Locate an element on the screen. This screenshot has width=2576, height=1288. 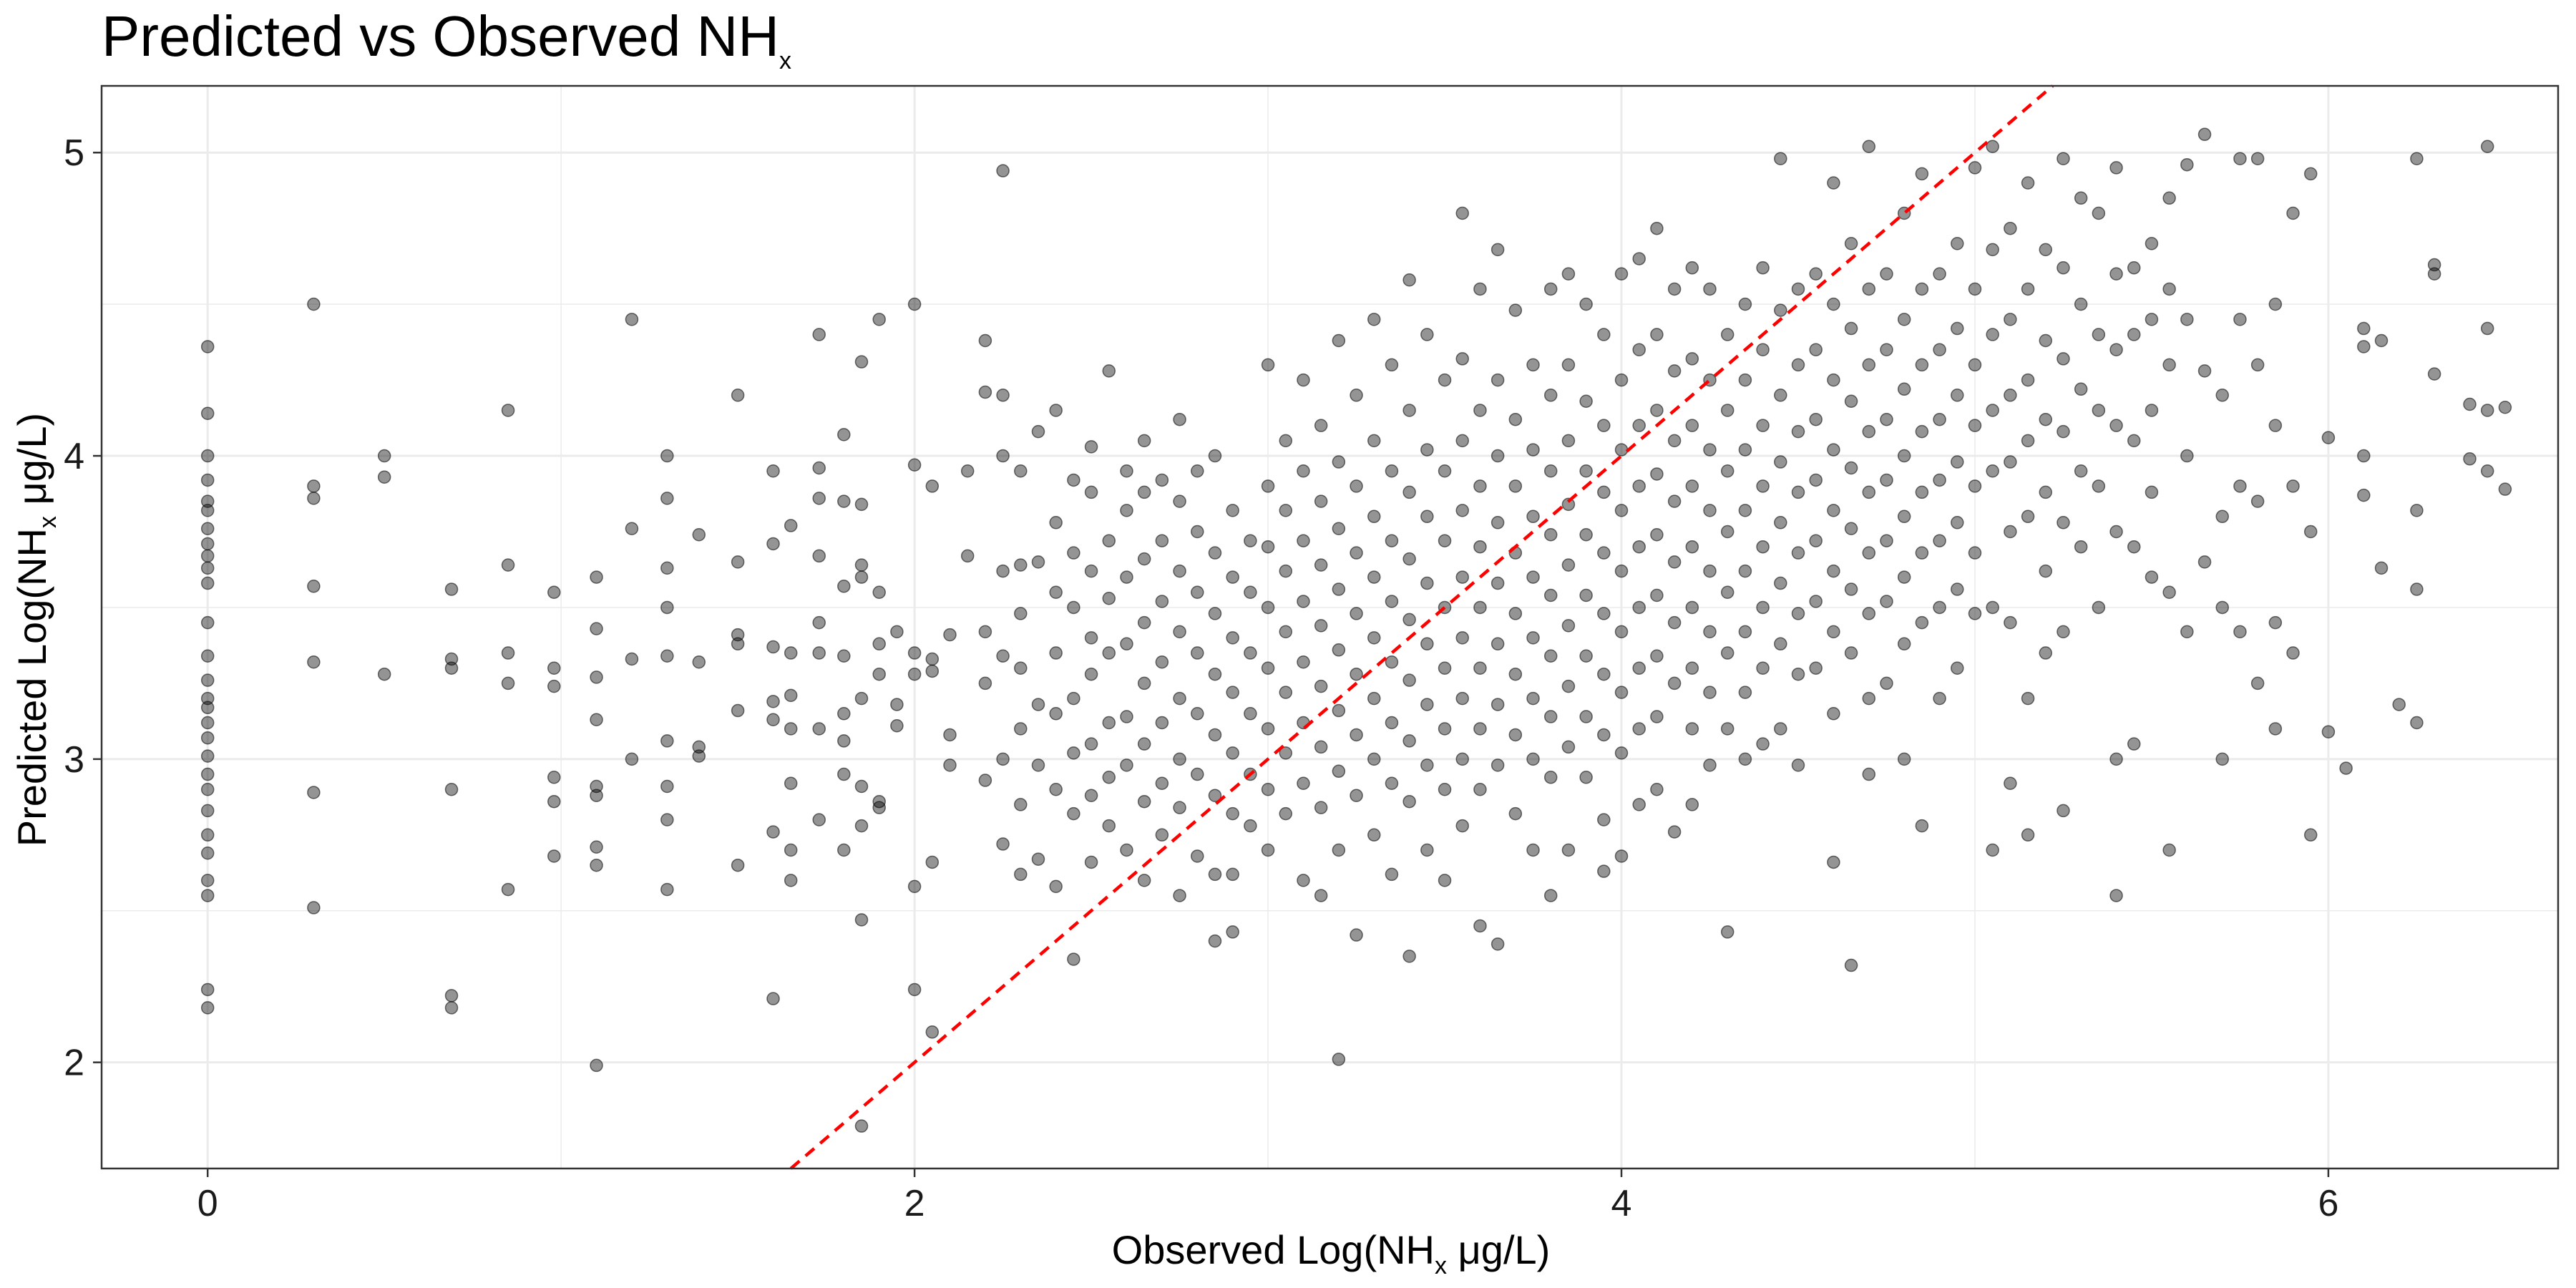
x-tick-label: 0 is located at coordinates (208, 1203).